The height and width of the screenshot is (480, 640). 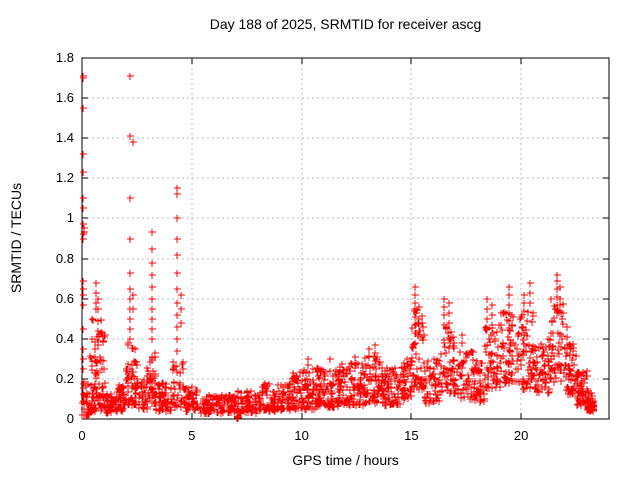 I want to click on x-tick-label: 15, so click(x=411, y=435).